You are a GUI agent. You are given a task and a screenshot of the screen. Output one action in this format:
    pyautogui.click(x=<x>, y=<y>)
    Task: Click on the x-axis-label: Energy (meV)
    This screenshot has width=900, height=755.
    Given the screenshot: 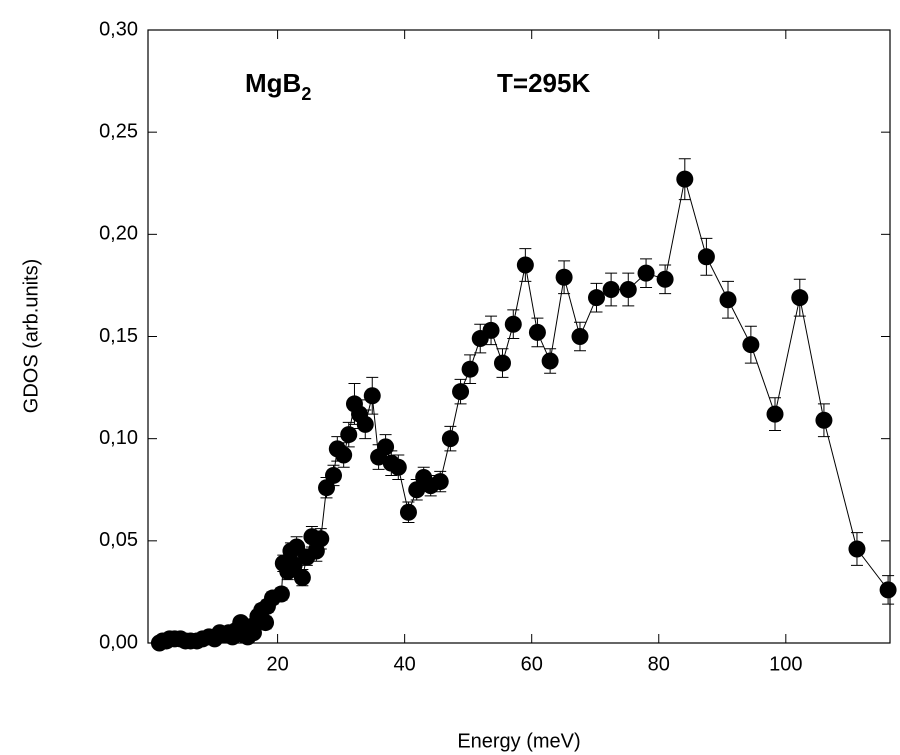 What is the action you would take?
    pyautogui.click(x=518, y=741)
    